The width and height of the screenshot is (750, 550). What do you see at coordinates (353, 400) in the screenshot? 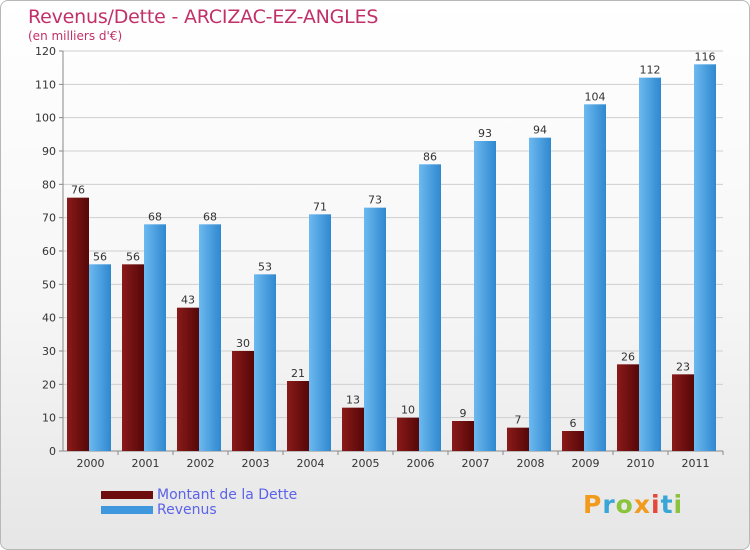
I see `data-label: 13` at bounding box center [353, 400].